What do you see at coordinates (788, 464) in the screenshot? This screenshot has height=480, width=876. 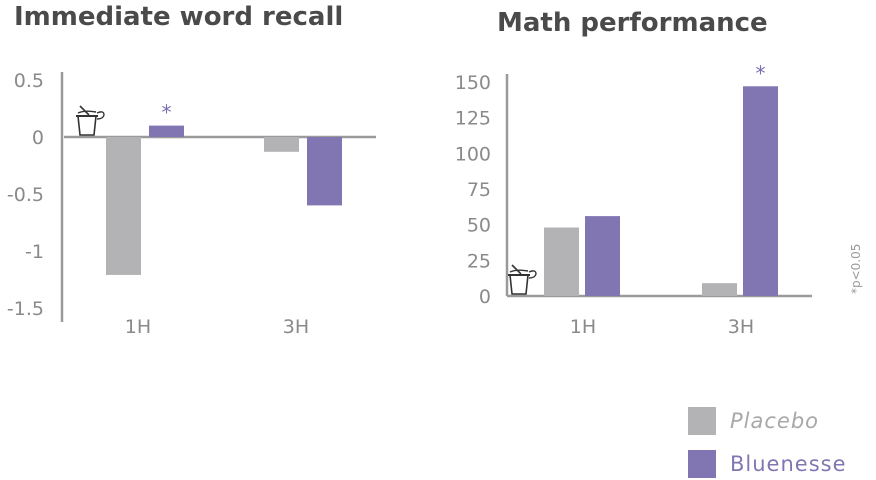 I see `legend-label-bluenesse: Bluenesse` at bounding box center [788, 464].